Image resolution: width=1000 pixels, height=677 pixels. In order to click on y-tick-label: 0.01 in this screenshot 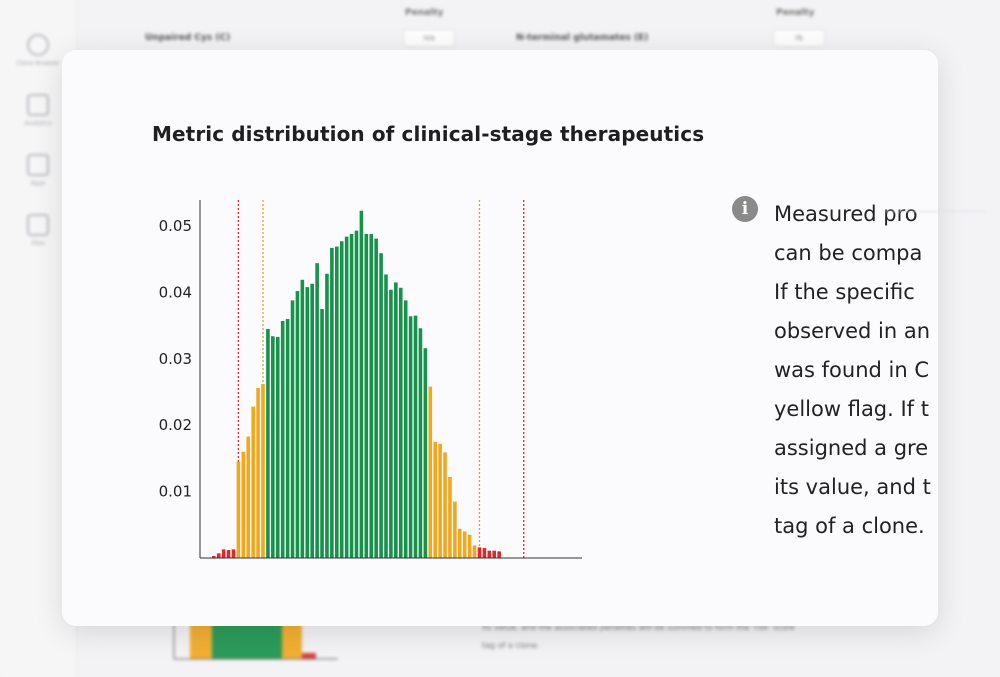, I will do `click(175, 492)`.